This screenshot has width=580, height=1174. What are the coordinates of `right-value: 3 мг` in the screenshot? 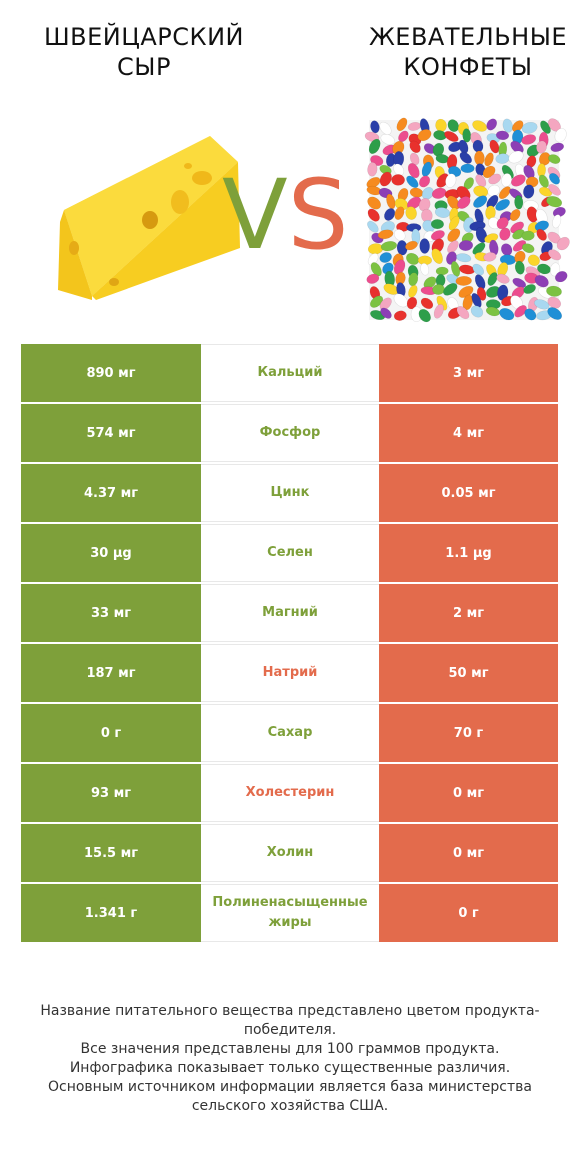 It's located at (468, 373).